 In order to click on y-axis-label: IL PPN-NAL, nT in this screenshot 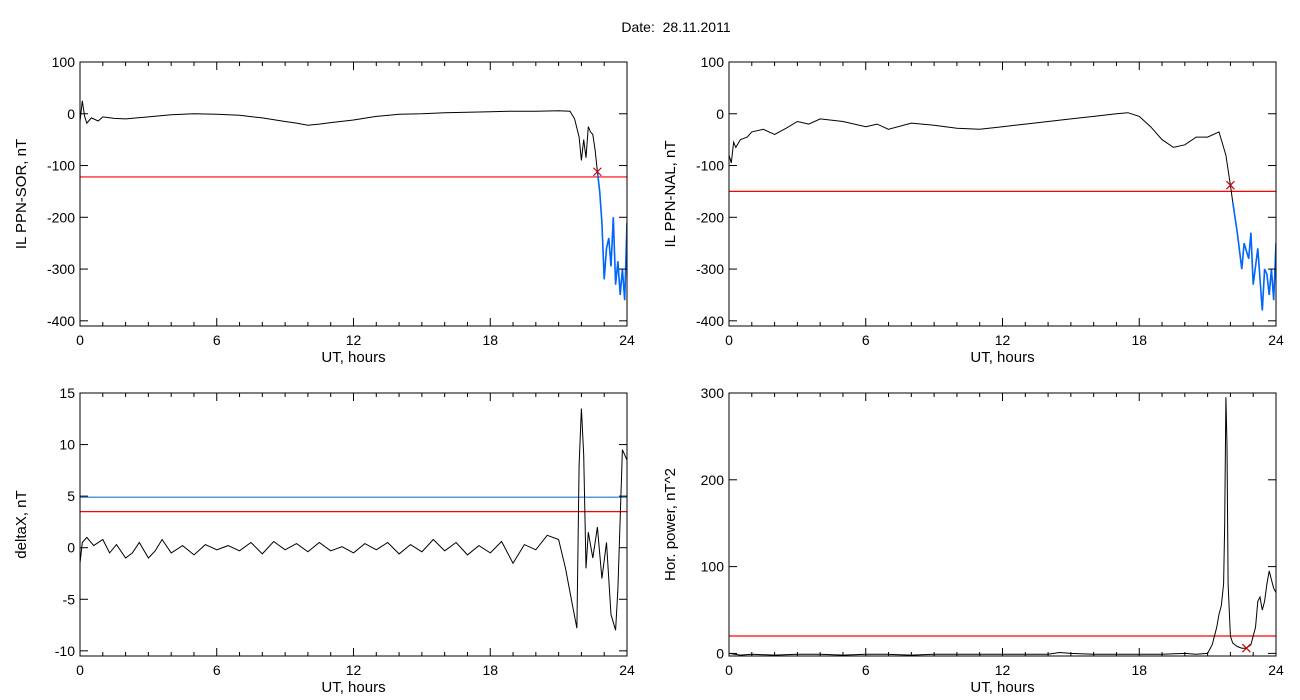, I will do `click(670, 194)`.